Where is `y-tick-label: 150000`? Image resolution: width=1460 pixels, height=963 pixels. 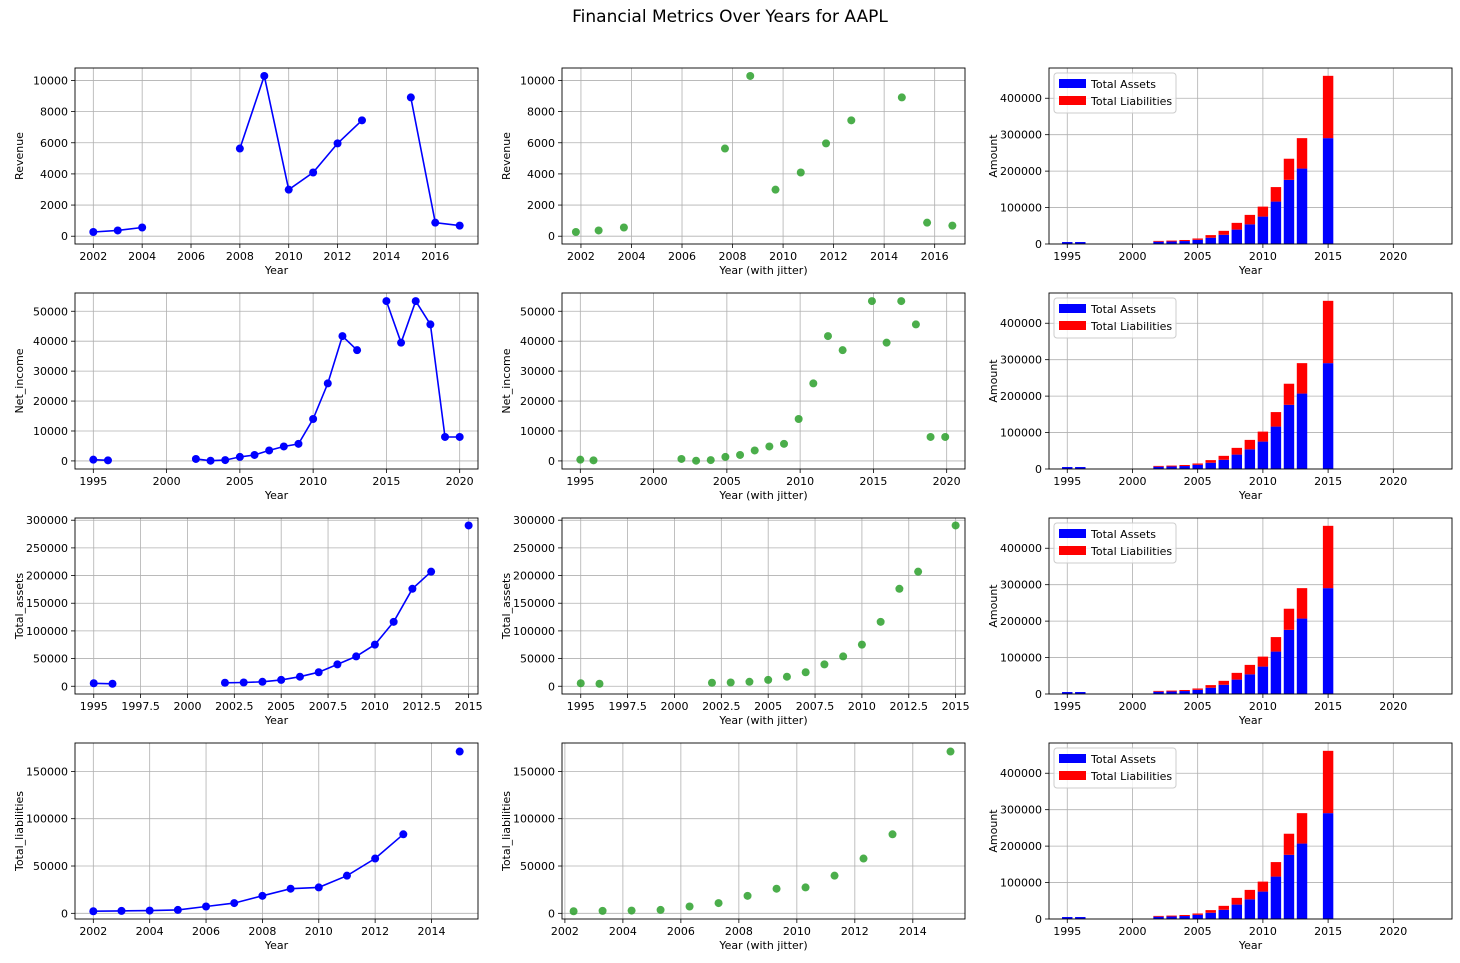
y-tick-label: 150000 is located at coordinates (47, 771).